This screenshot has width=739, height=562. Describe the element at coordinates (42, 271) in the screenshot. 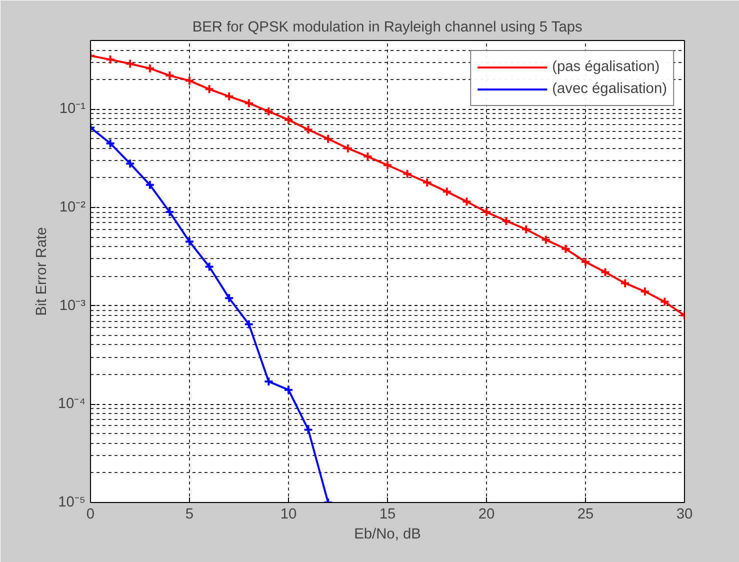

I see `y-axis-title: Bit Error Rate` at that location.